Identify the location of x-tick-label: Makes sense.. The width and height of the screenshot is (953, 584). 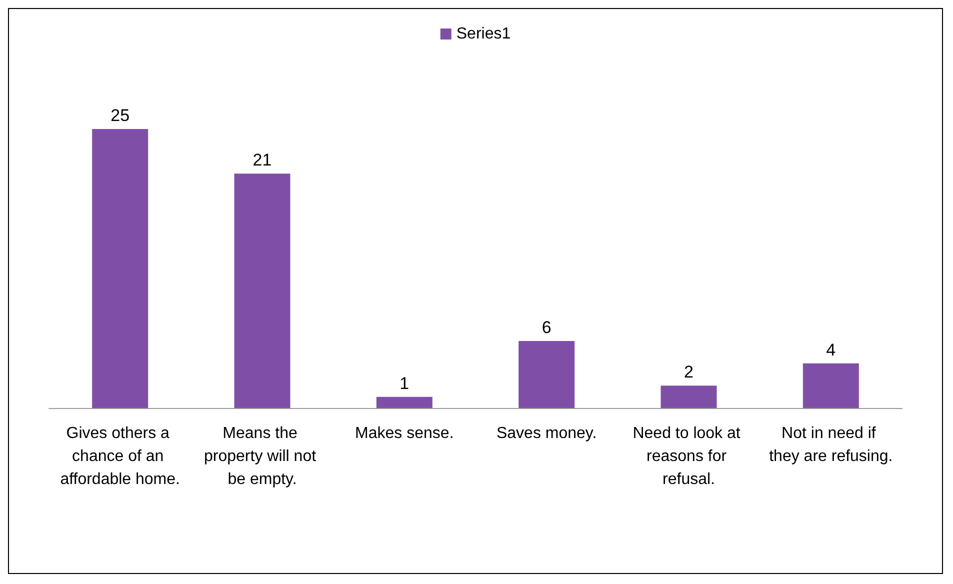
(404, 433).